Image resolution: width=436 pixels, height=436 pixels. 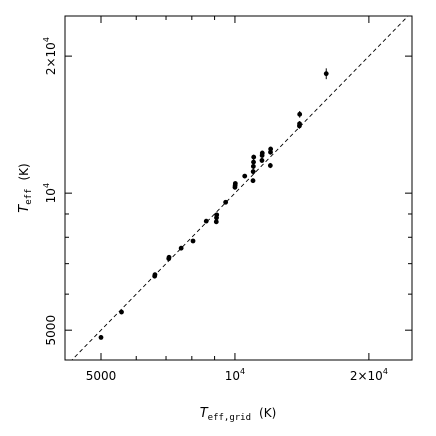 I want to click on y-tick-label: 104, so click(x=50, y=193).